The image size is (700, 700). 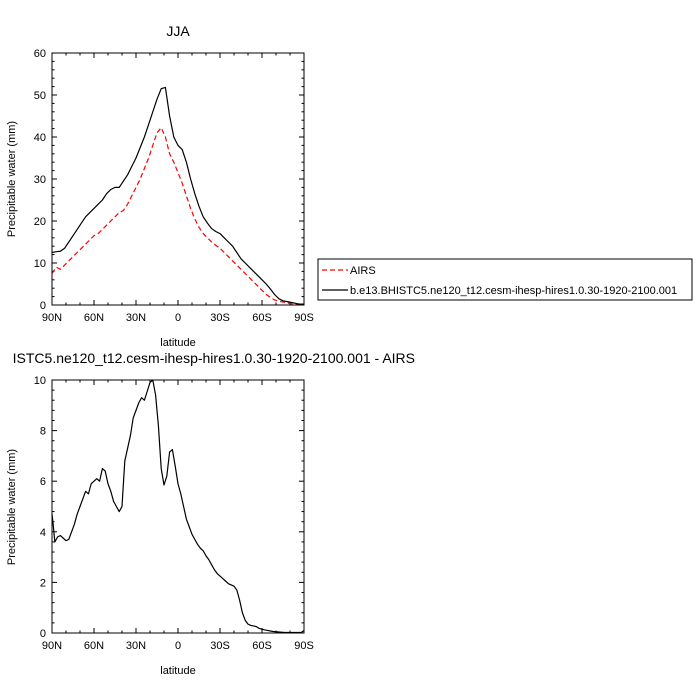 What do you see at coordinates (43, 583) in the screenshot?
I see `y-tick-label: 2` at bounding box center [43, 583].